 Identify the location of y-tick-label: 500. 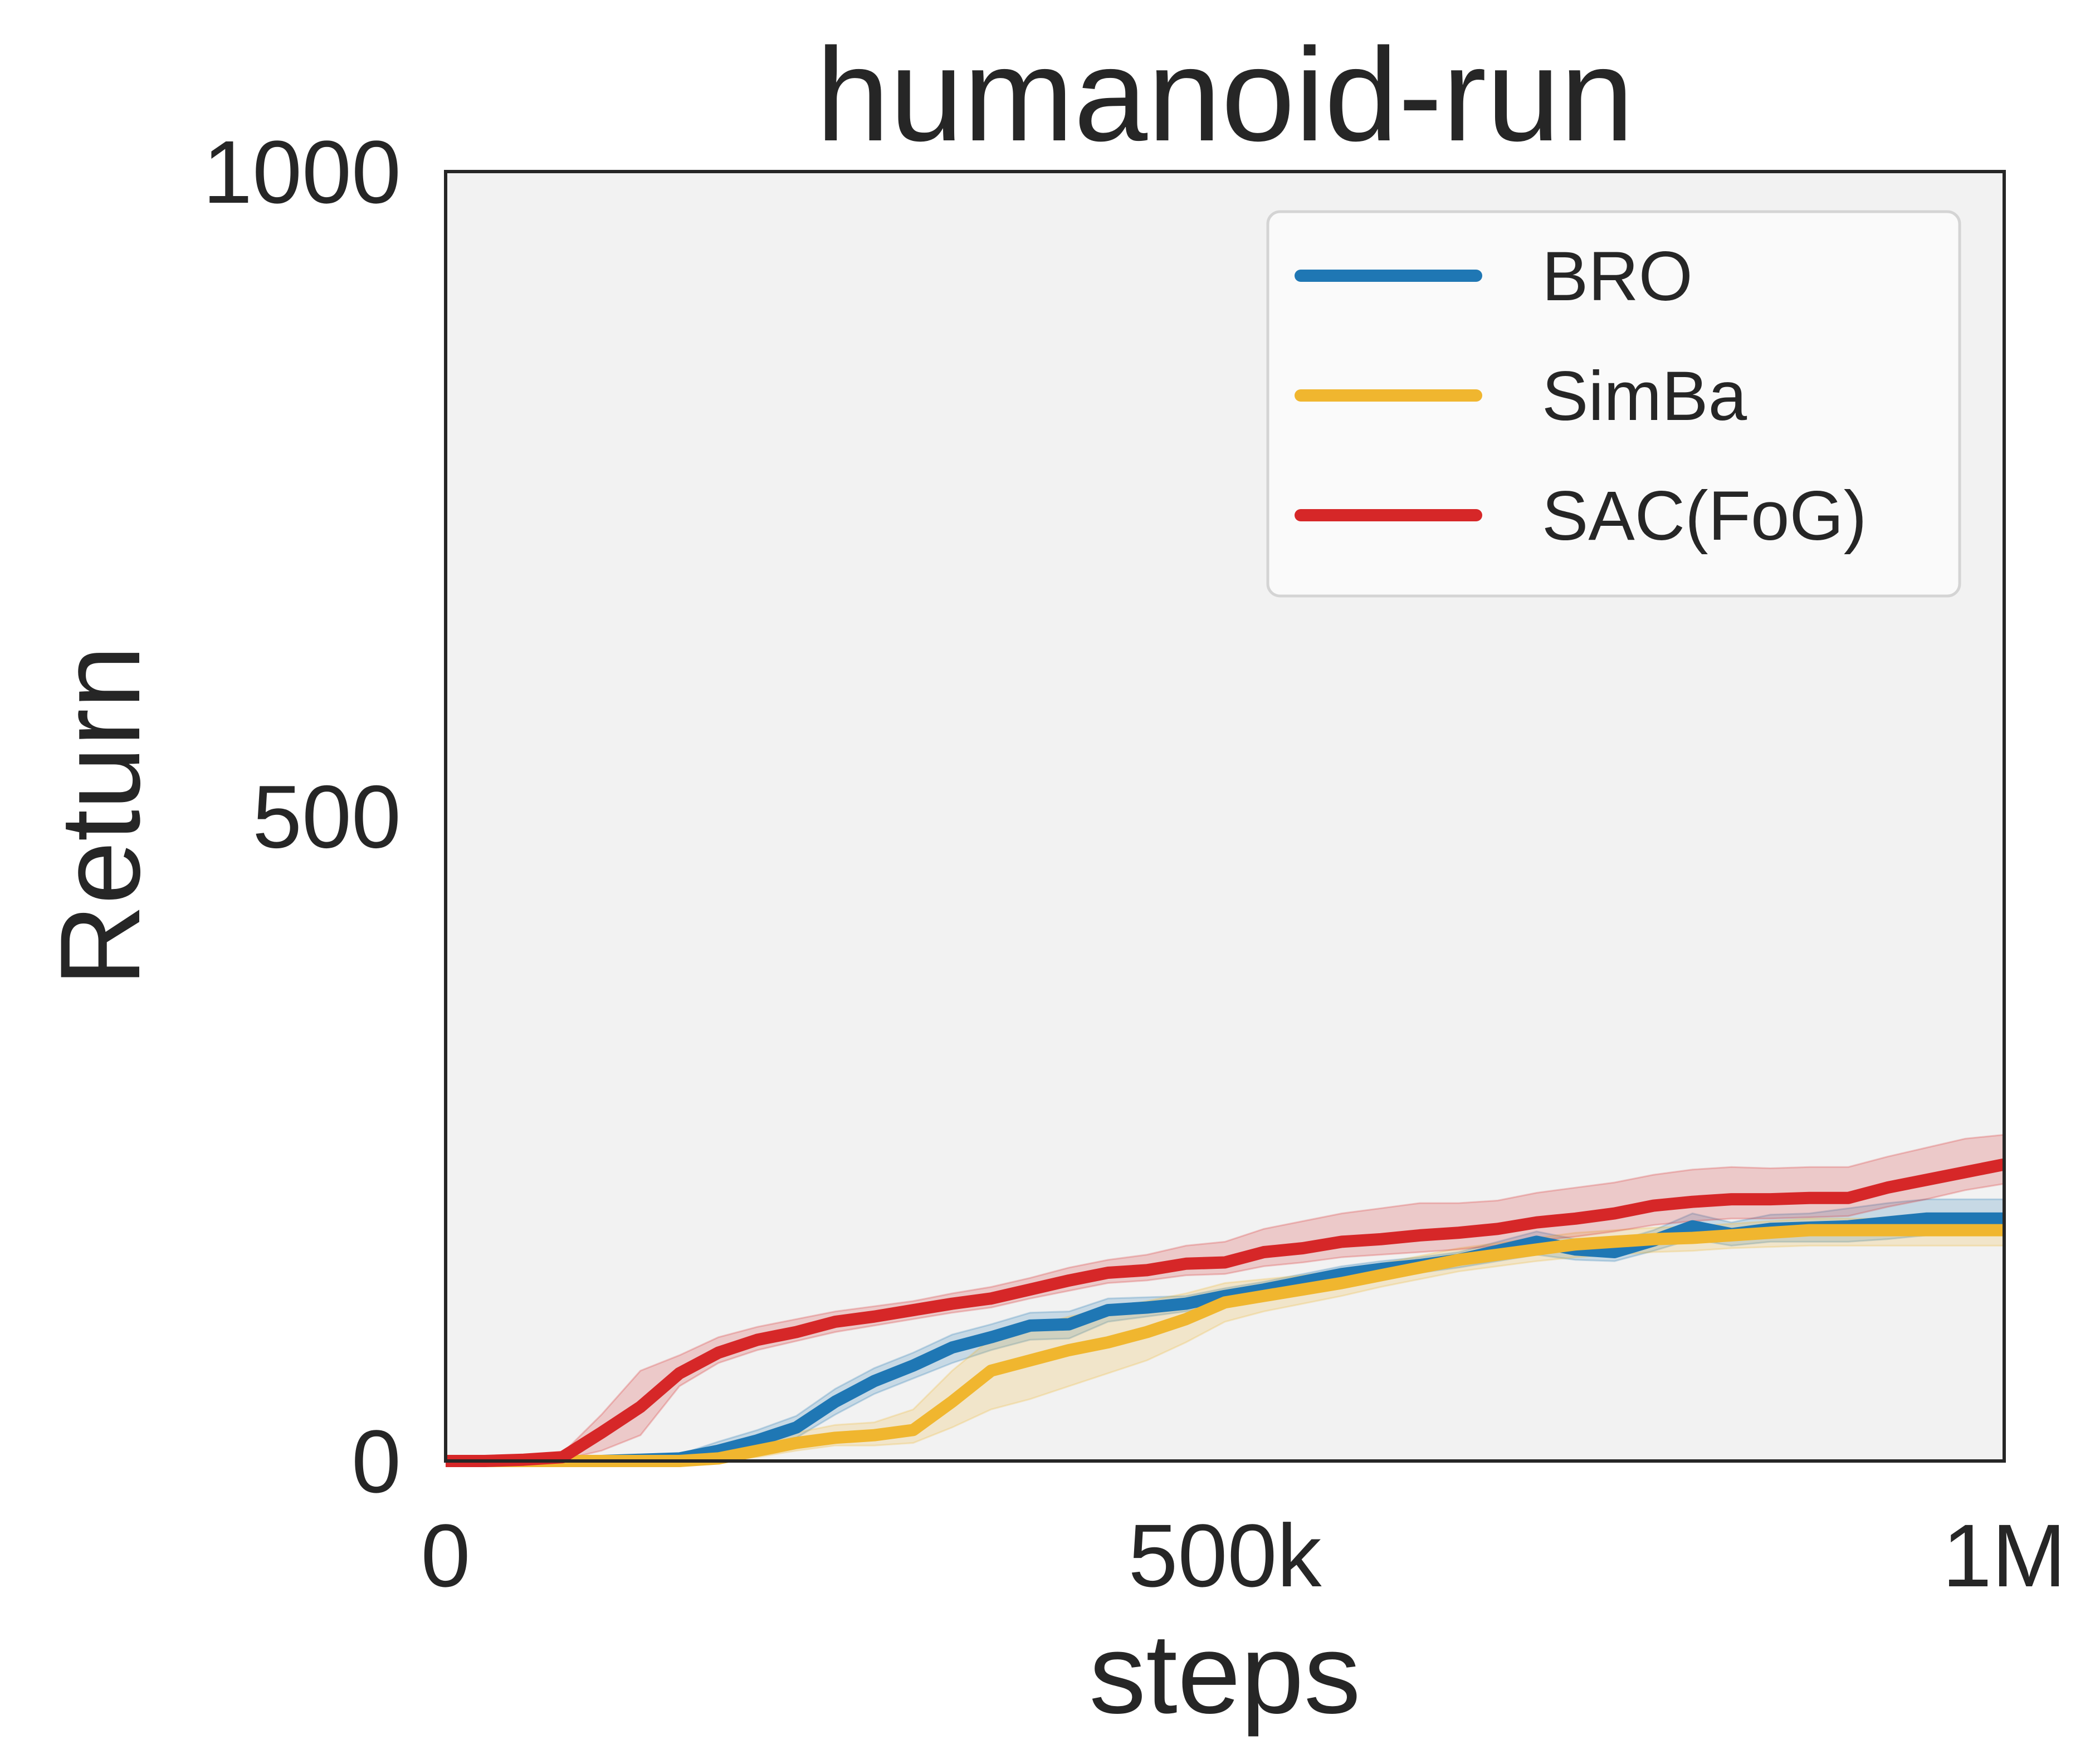
(326, 817).